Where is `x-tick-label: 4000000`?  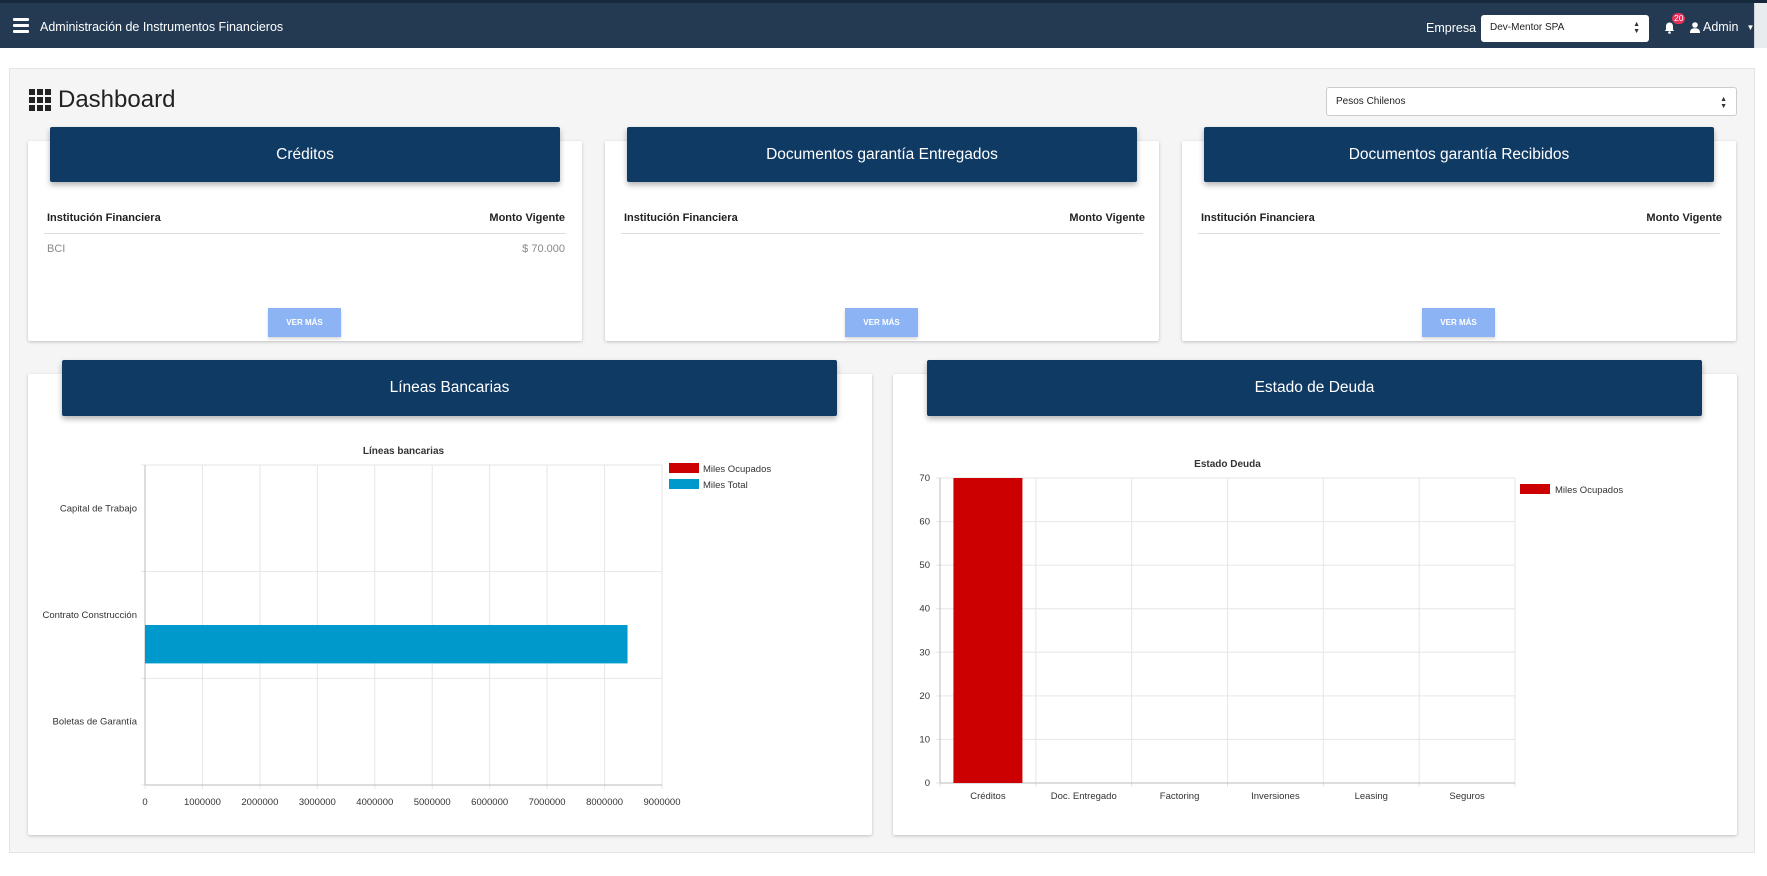
x-tick-label: 4000000 is located at coordinates (374, 802).